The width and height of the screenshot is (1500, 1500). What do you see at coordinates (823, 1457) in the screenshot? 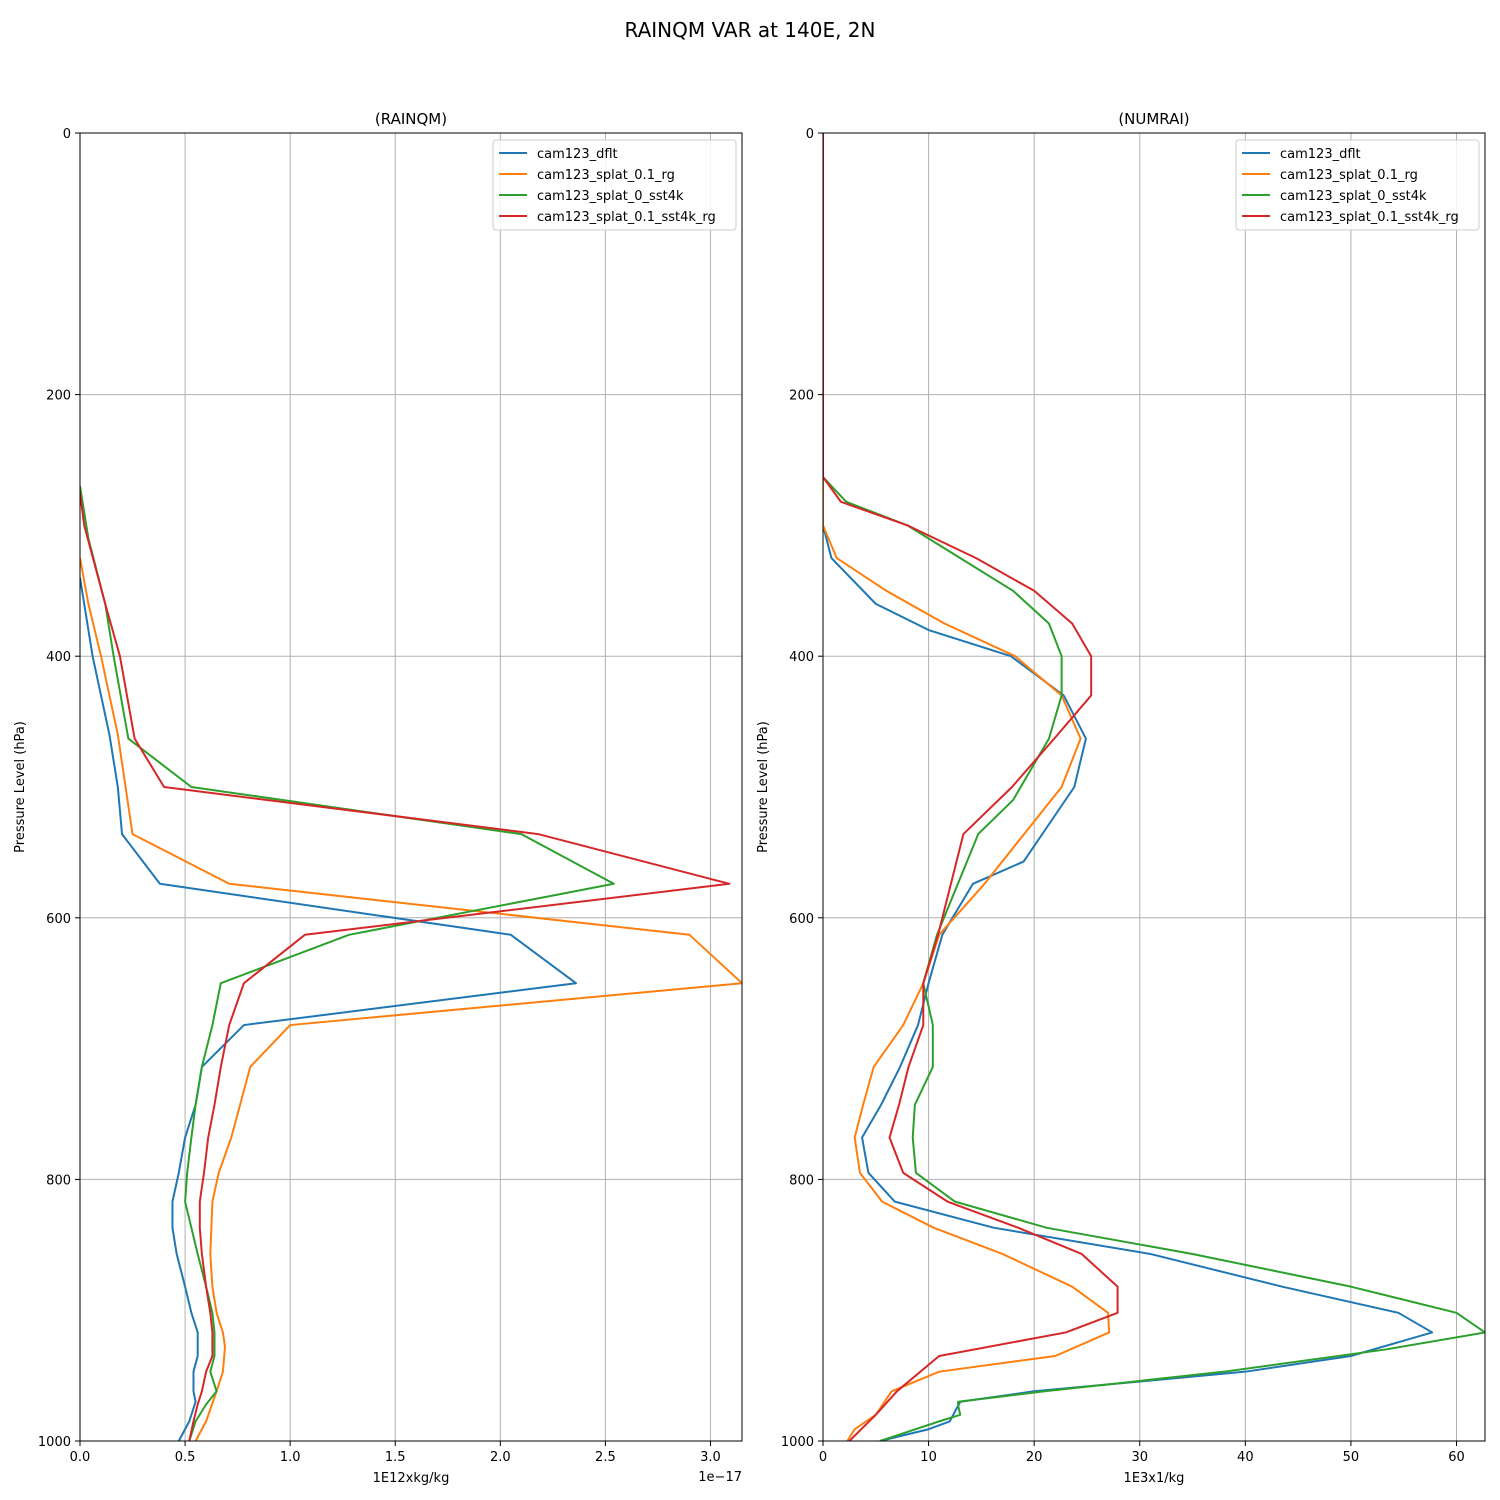
I see `x-tick-label-0: 0` at bounding box center [823, 1457].